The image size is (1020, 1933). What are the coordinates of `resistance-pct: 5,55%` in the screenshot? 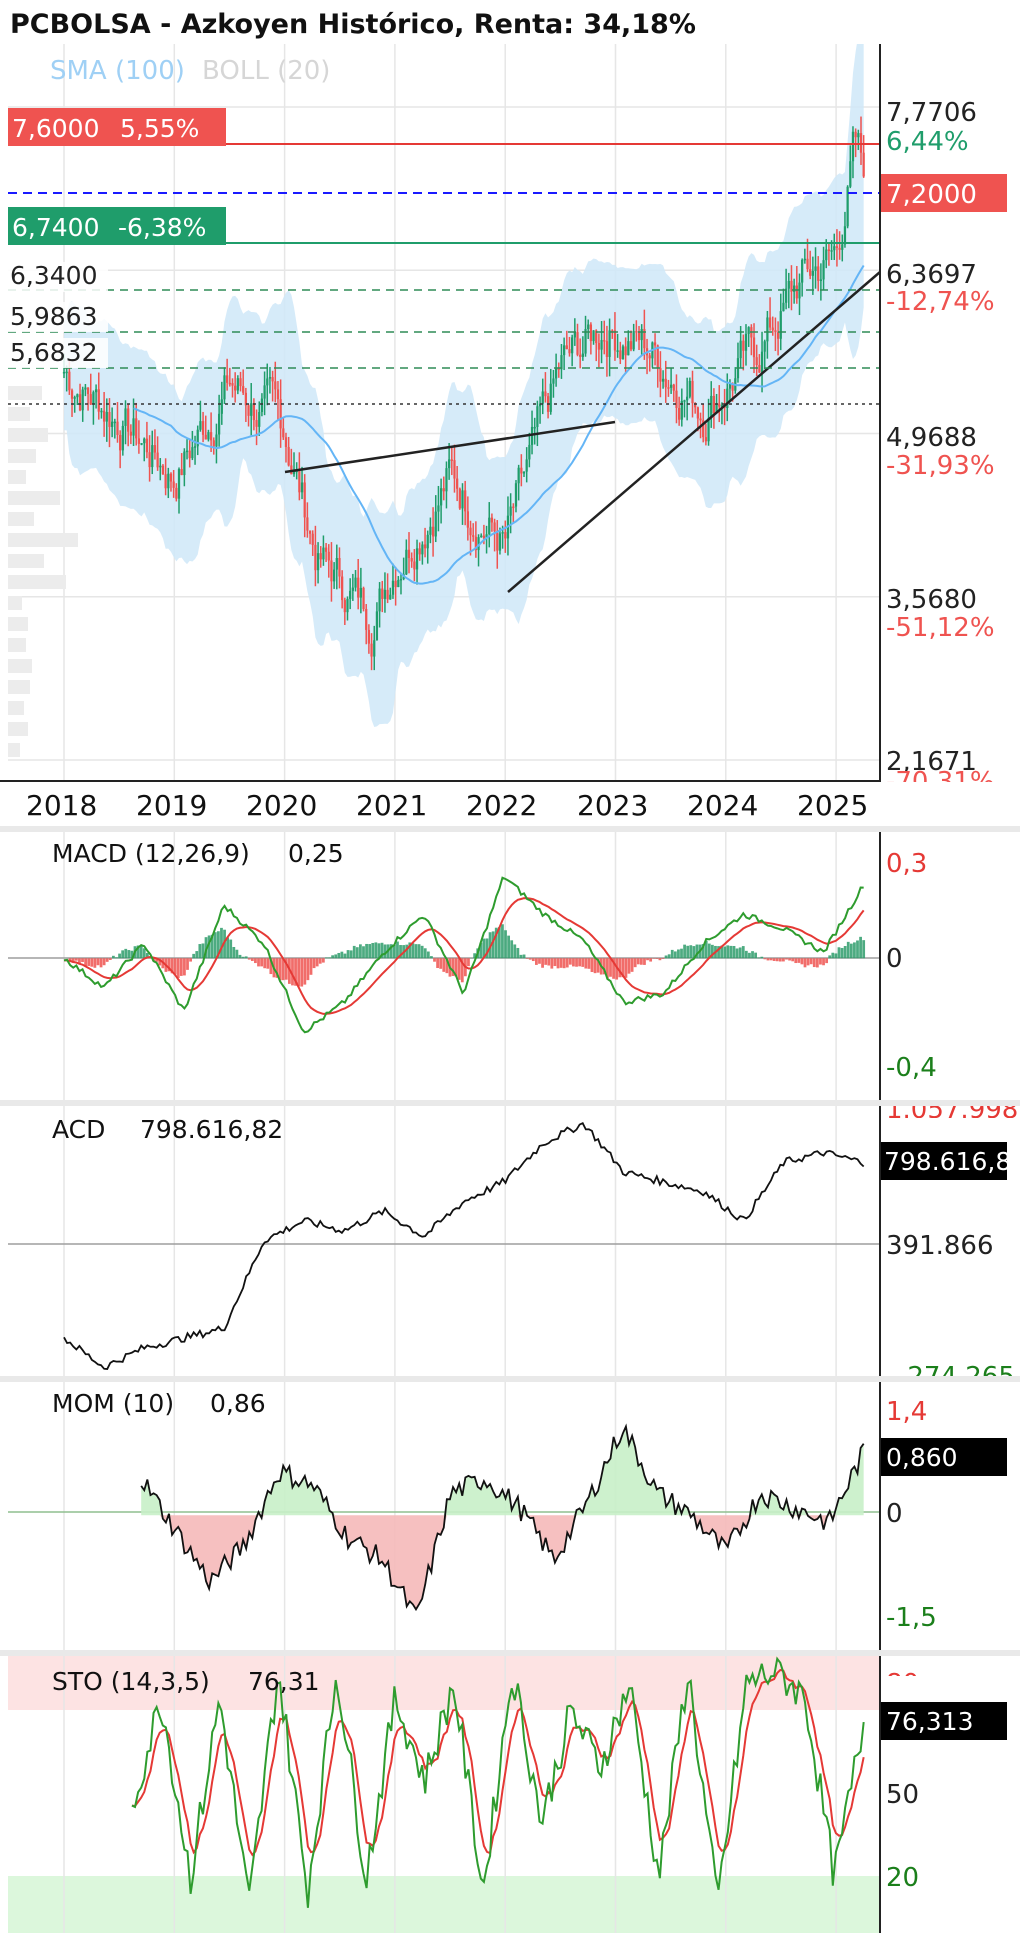 It's located at (159, 128).